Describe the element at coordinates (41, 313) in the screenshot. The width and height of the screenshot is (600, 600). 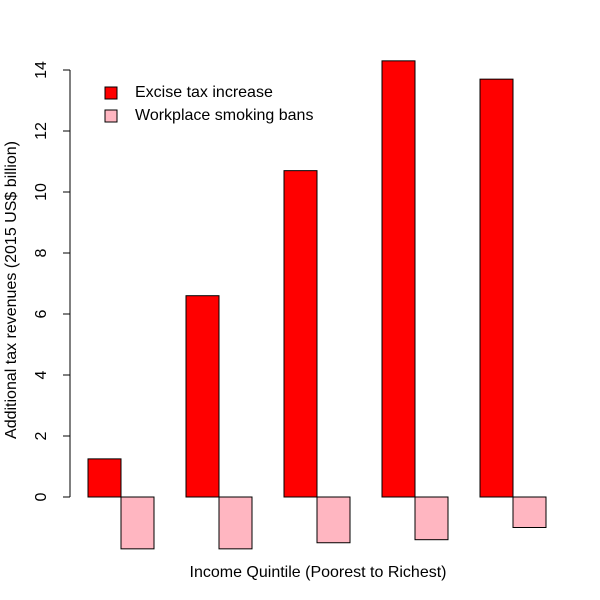
I see `y-tick-label: 6` at that location.